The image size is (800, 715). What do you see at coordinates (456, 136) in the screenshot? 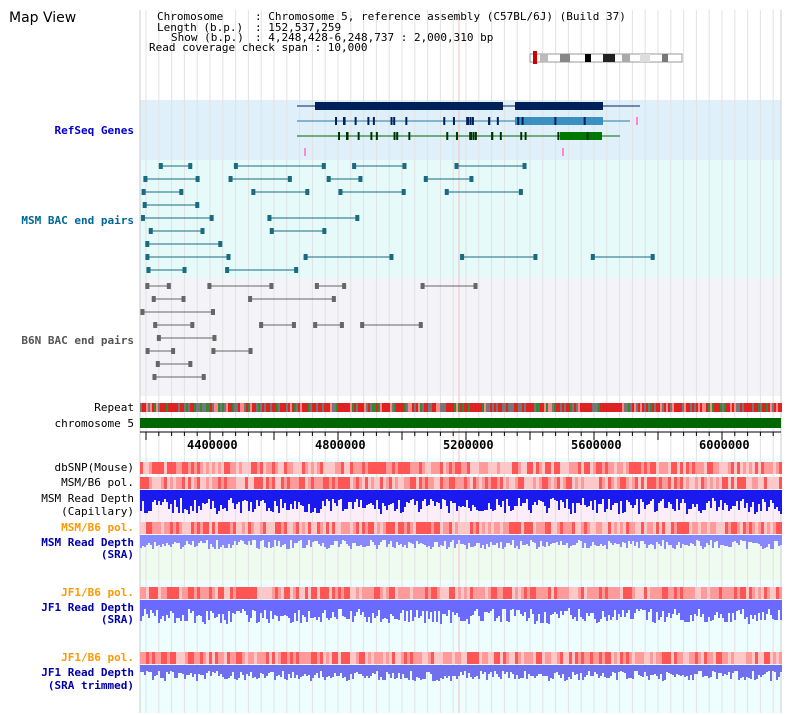
I see `gene-exon` at bounding box center [456, 136].